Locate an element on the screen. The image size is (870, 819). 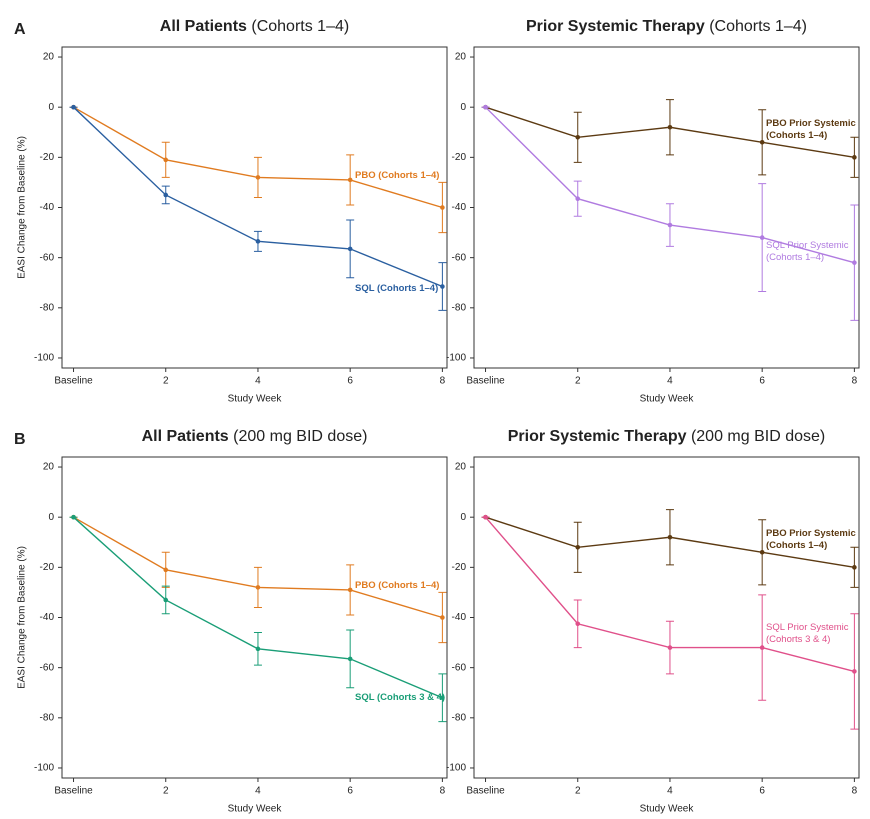
chart-title: Prior Systemic Therapy (200 mg BID dose) is located at coordinates (666, 436).